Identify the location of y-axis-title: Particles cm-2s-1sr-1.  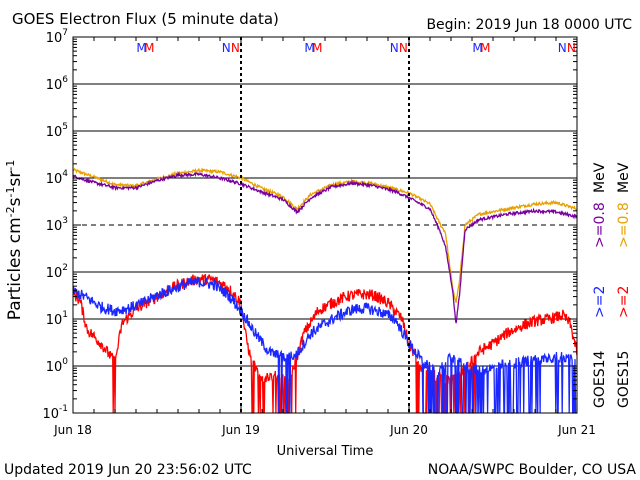
(14, 240).